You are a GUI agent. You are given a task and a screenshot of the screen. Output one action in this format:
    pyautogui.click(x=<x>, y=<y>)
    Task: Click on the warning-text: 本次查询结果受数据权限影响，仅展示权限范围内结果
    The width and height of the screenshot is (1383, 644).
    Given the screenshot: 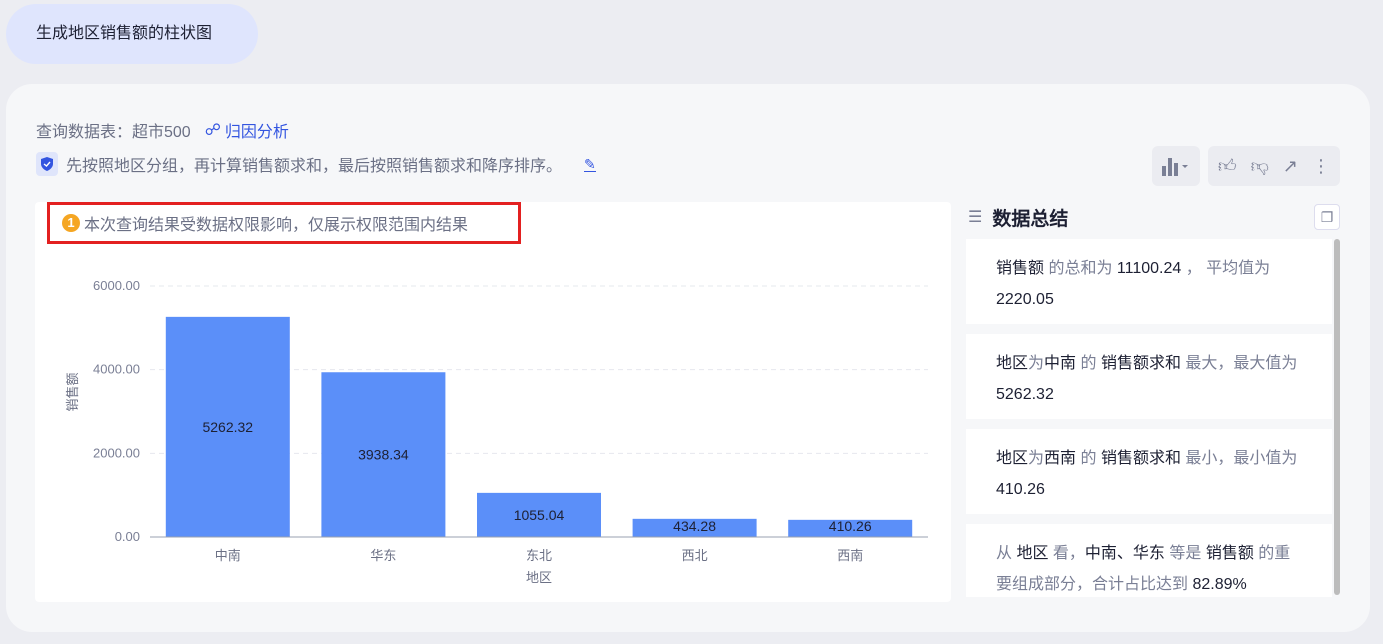 What is the action you would take?
    pyautogui.click(x=276, y=225)
    